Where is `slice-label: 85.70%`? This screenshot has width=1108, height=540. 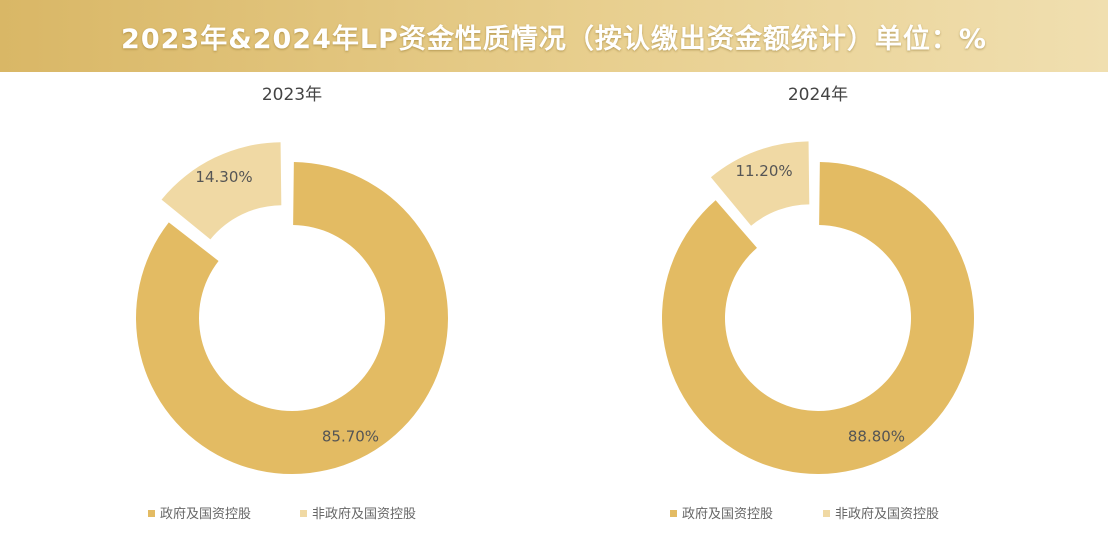
slice-label: 85.70% is located at coordinates (350, 436).